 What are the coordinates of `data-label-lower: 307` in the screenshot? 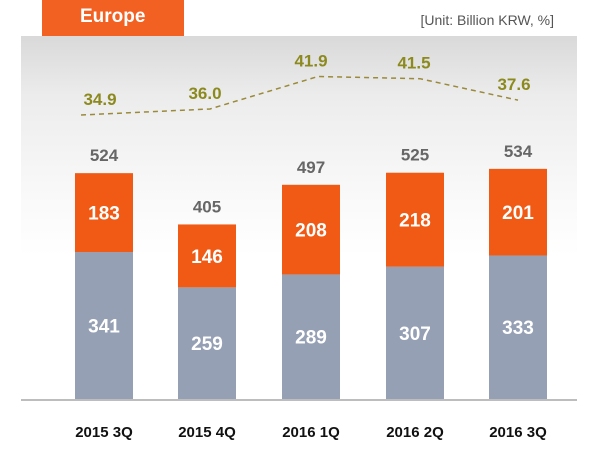 It's located at (415, 334).